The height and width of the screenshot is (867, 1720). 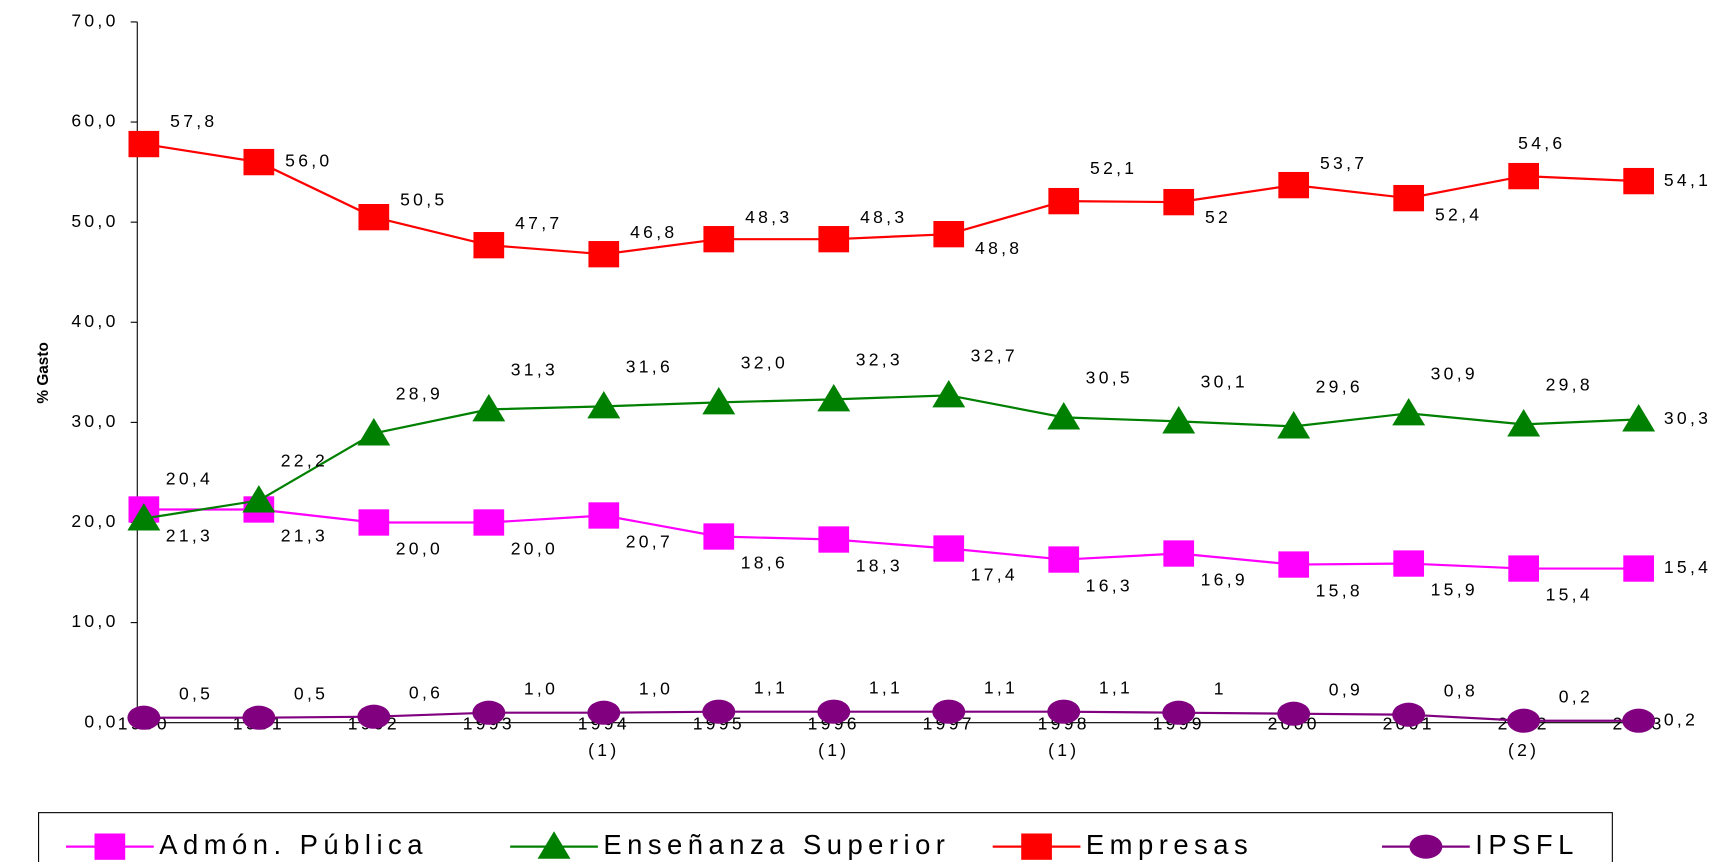 What do you see at coordinates (1339, 591) in the screenshot?
I see `data-label: 15,8` at bounding box center [1339, 591].